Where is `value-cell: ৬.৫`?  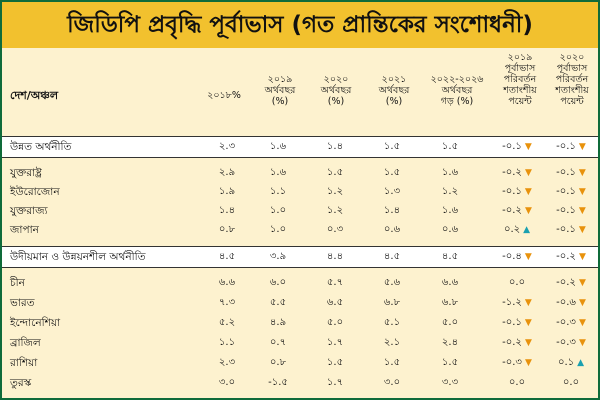 value-cell: ৬.৫ is located at coordinates (335, 302).